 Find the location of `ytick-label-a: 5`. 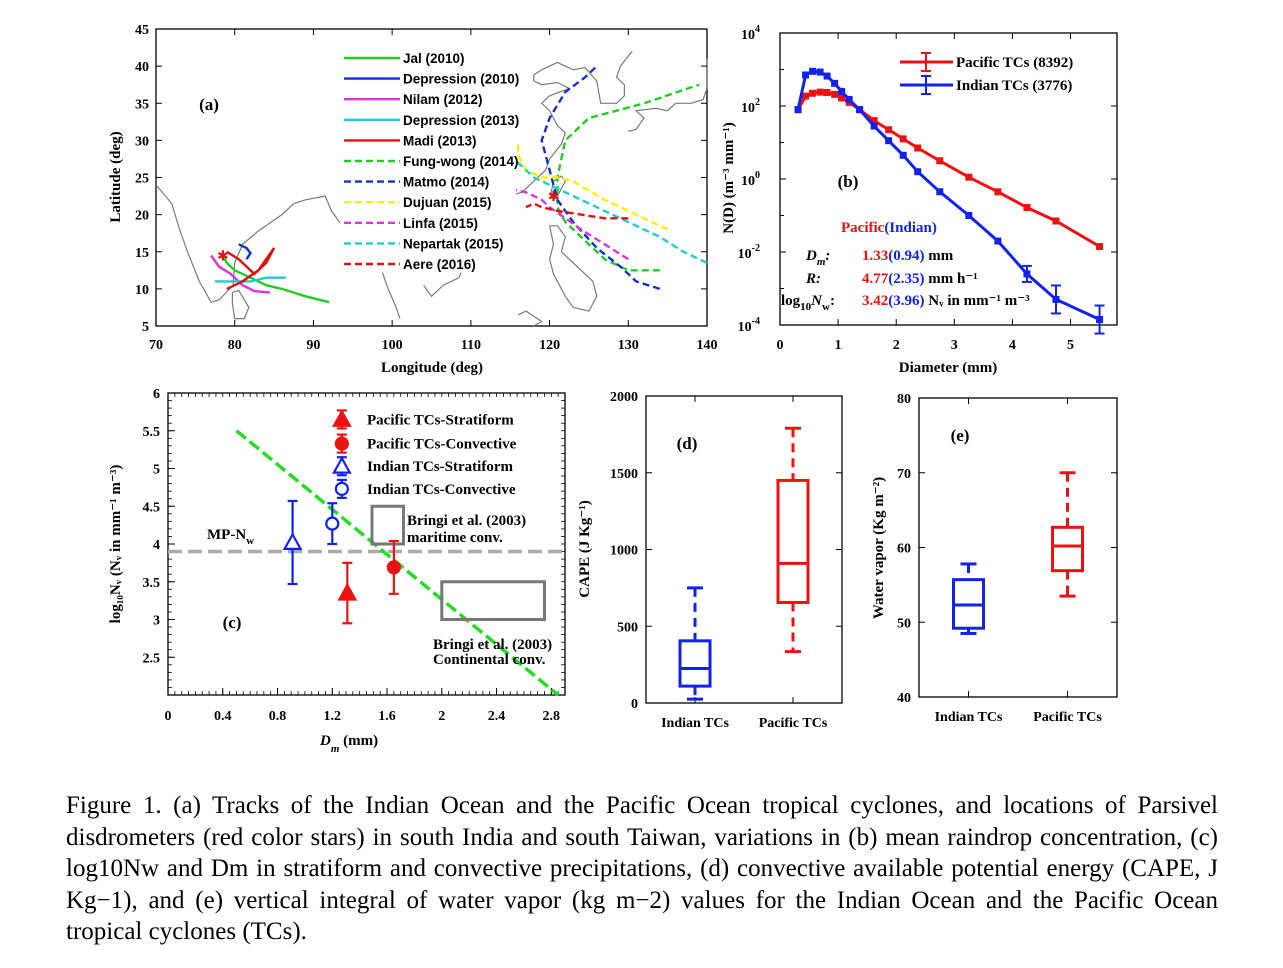

ytick-label-a: 5 is located at coordinates (145, 327).